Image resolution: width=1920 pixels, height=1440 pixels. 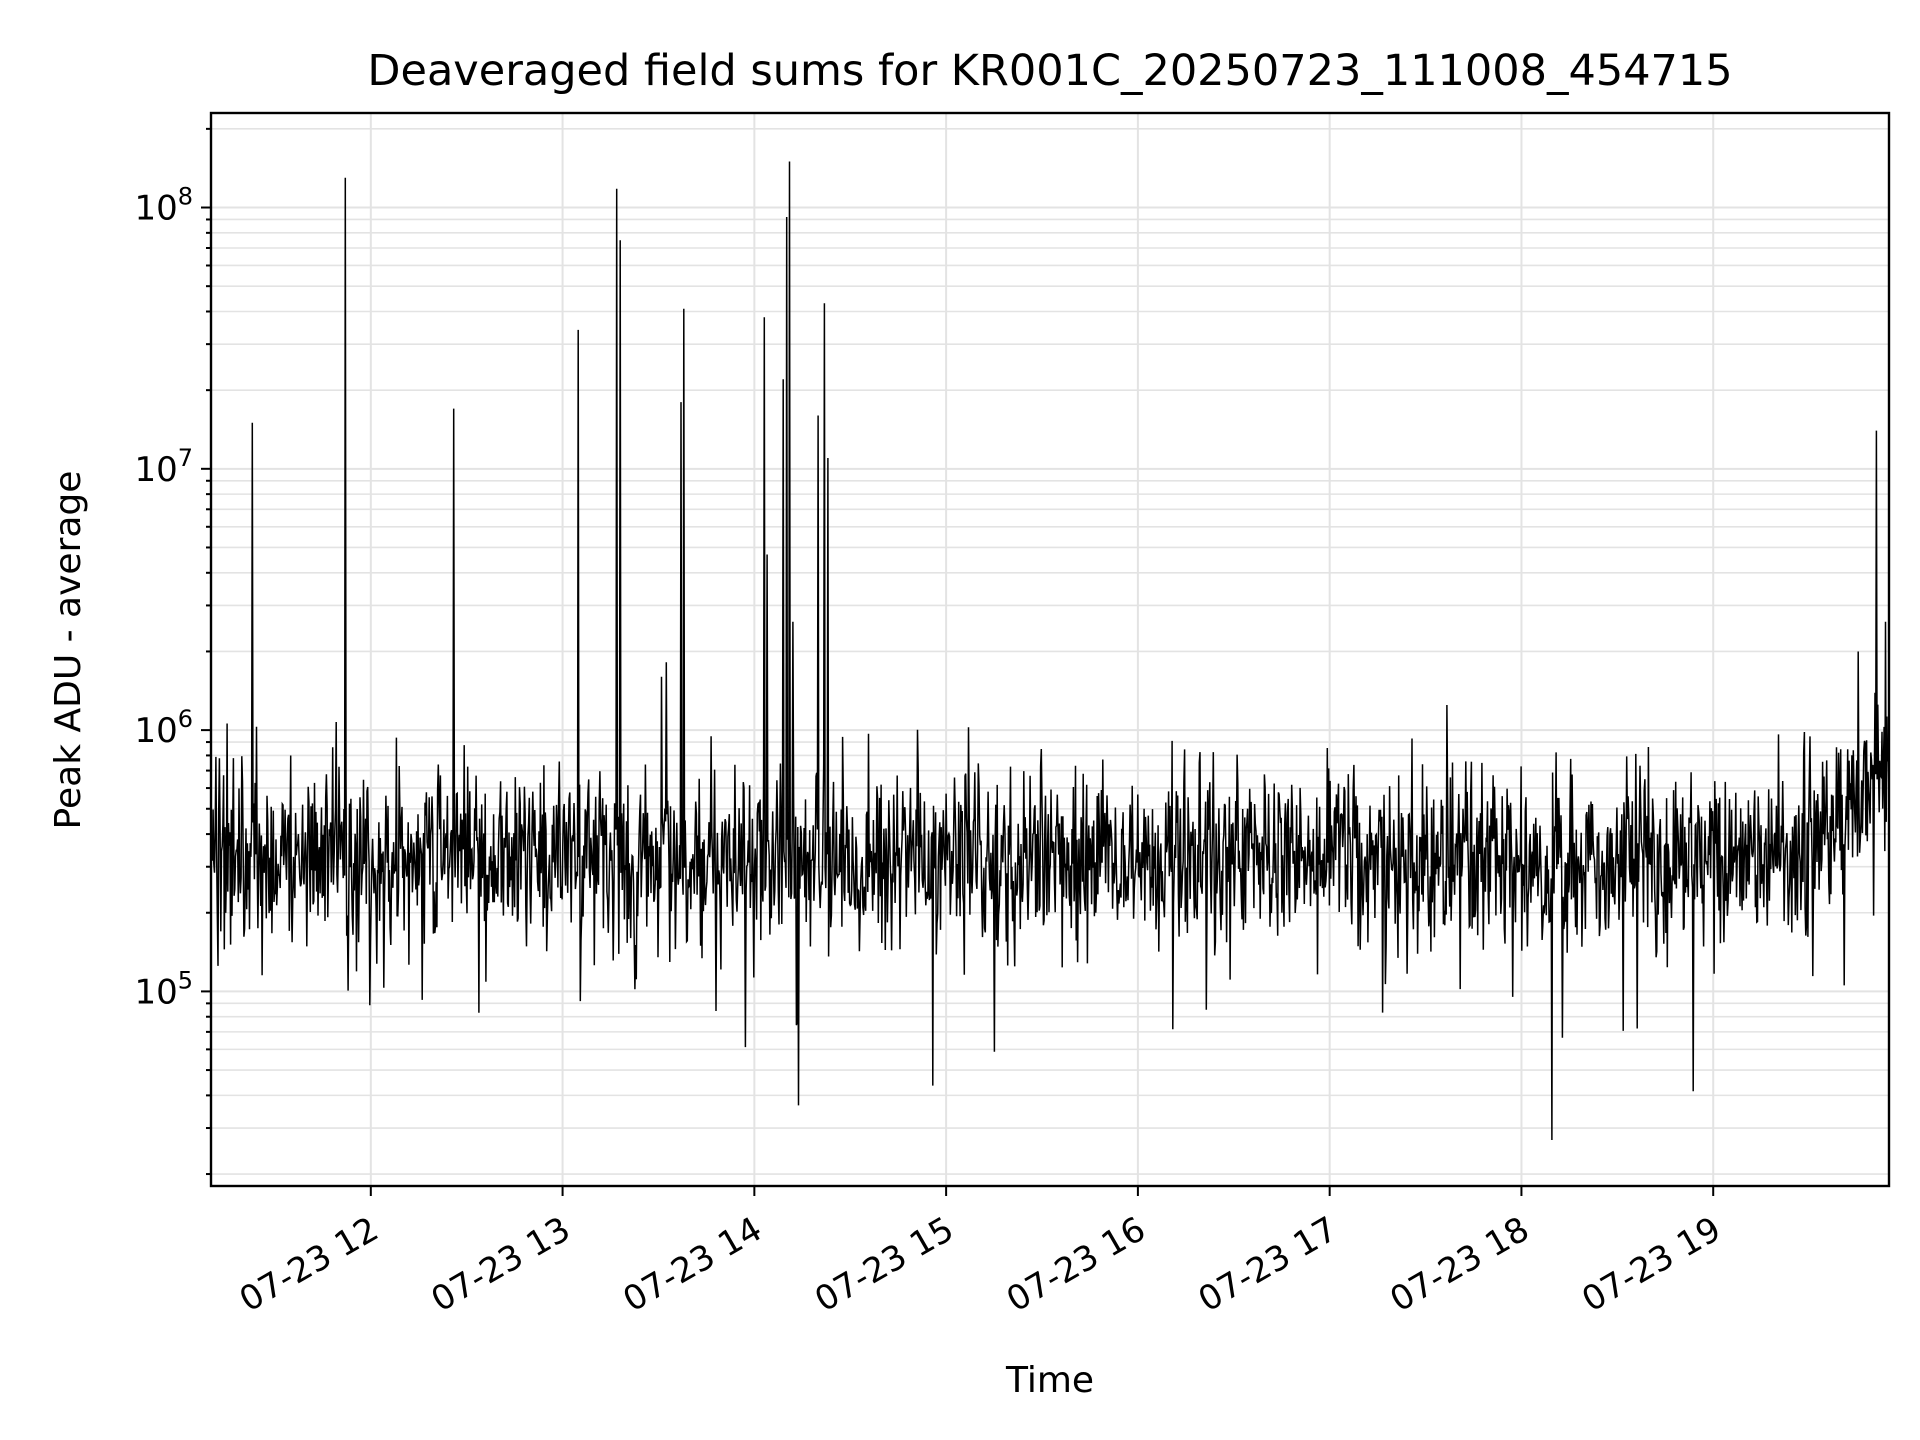 I want to click on y-axis-ticks: 10⁵ 10⁶ 10⁷ 10⁸, so click(x=172, y=651).